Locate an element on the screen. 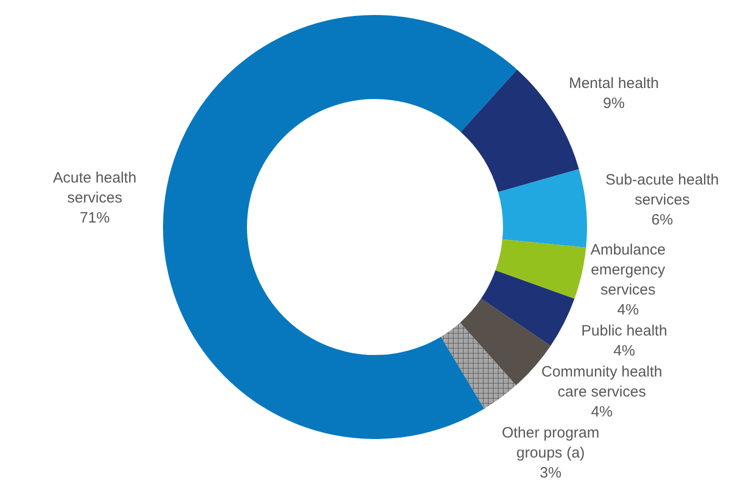  data-label: 3% is located at coordinates (551, 473).